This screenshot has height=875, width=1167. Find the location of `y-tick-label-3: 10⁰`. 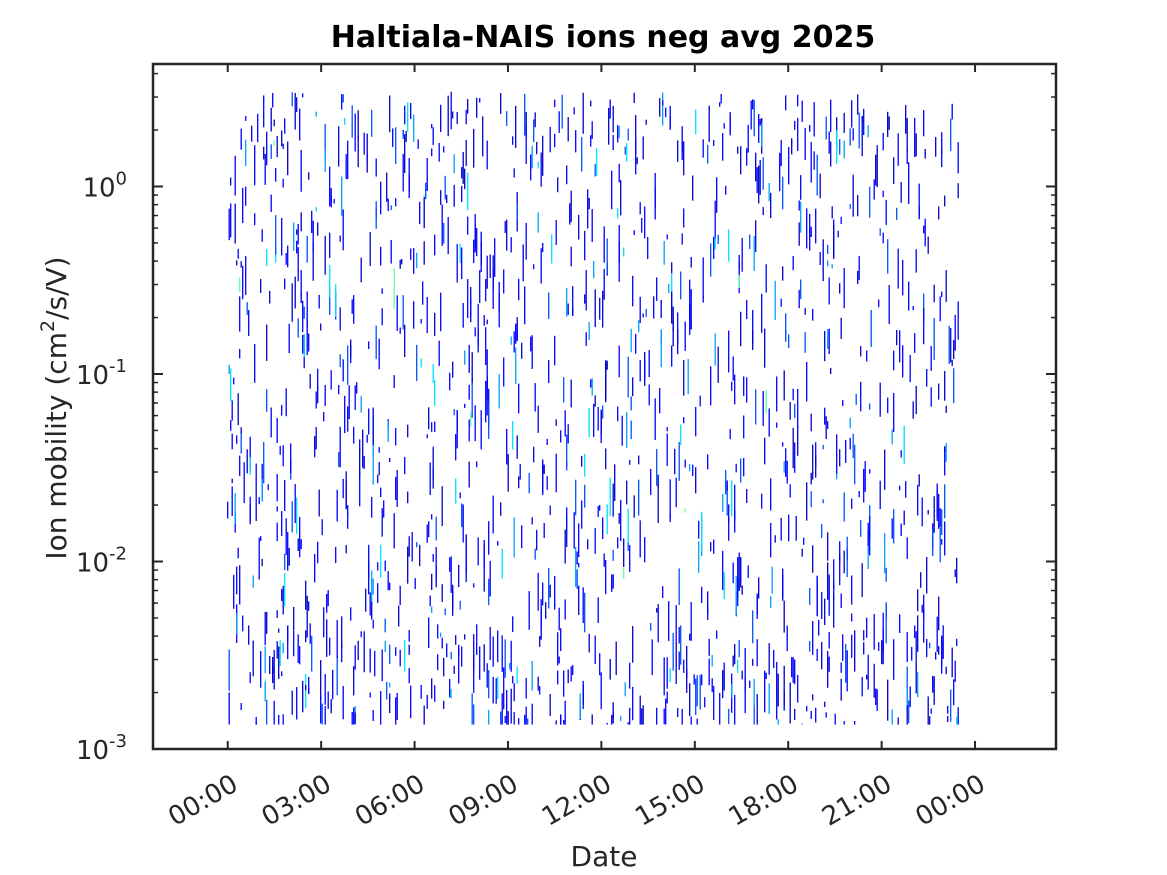

y-tick-label-3: 10⁰ is located at coordinates (104, 185).